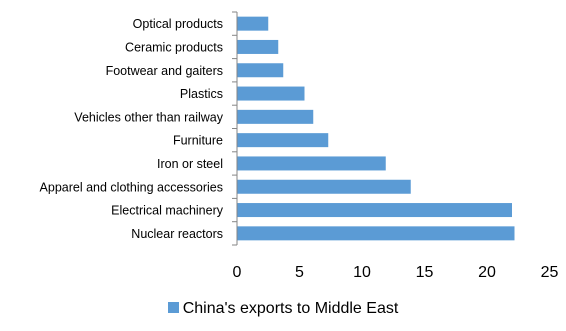  I want to click on x-tick-label: 5, so click(299, 272).